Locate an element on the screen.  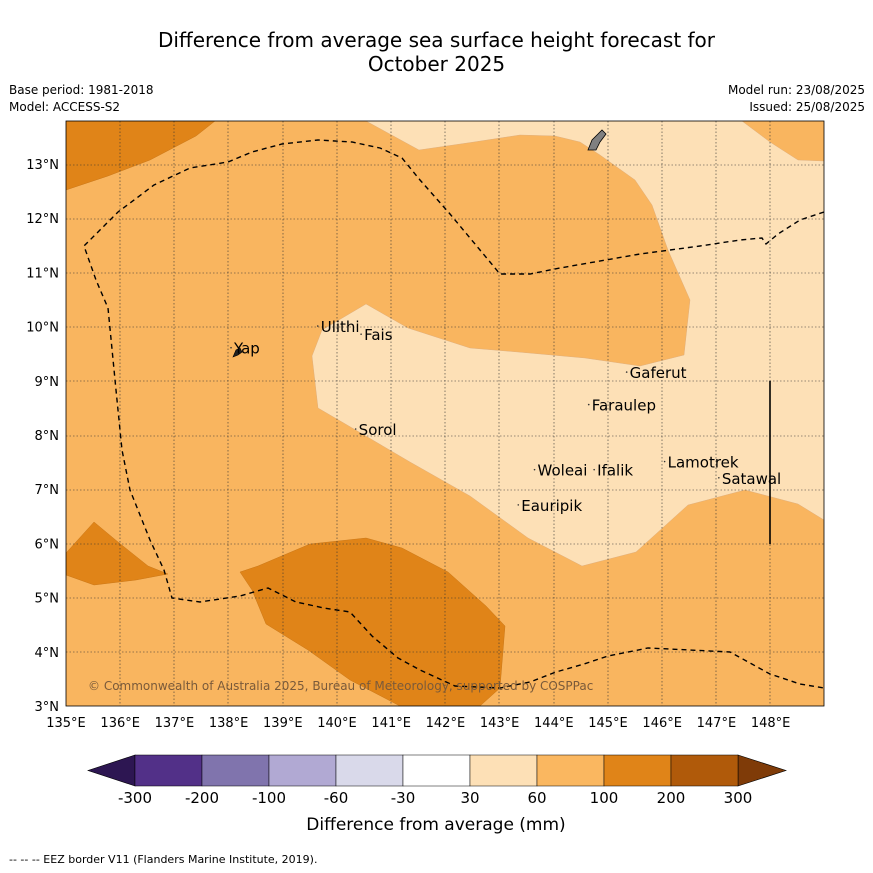
colorbar-tick-label: -100 is located at coordinates (269, 798).